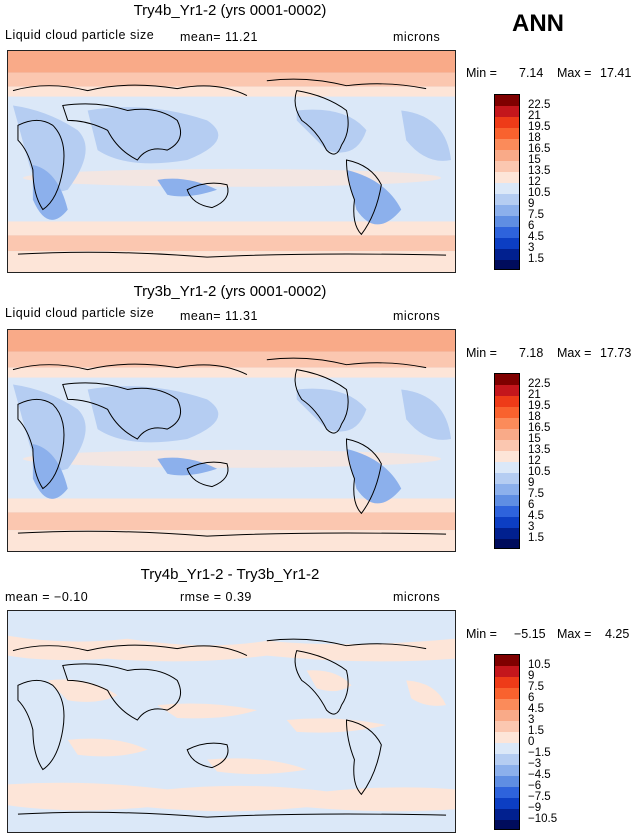 The width and height of the screenshot is (644, 839). I want to click on panel-1-tick-6: 13.5, so click(539, 171).